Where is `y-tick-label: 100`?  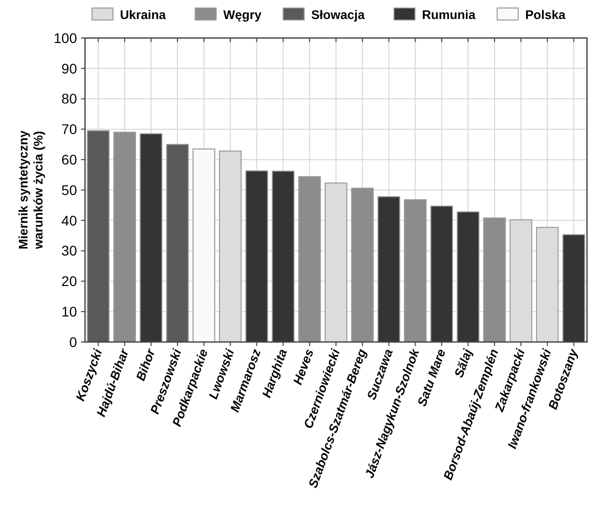
y-tick-label: 100 is located at coordinates (66, 38).